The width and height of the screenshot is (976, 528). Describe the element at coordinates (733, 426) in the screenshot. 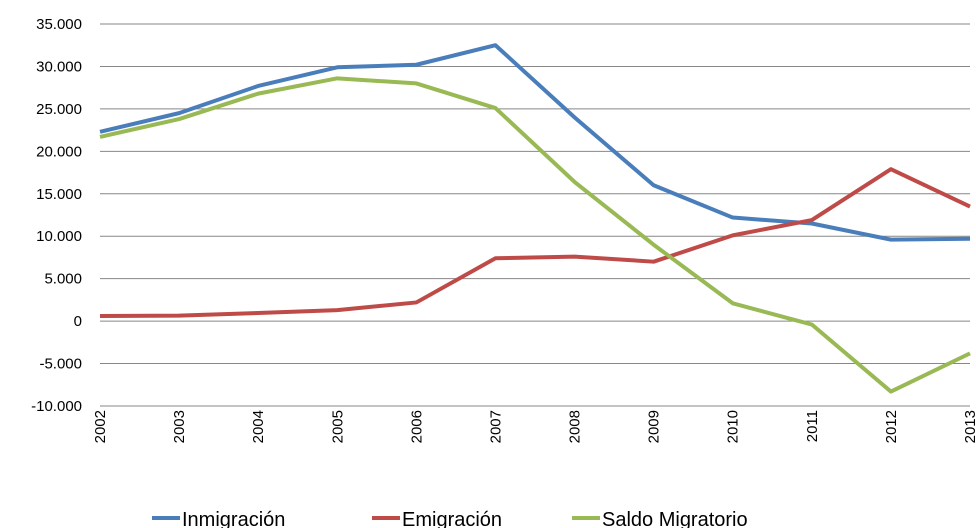

I see `x-tick-label: 2010` at that location.